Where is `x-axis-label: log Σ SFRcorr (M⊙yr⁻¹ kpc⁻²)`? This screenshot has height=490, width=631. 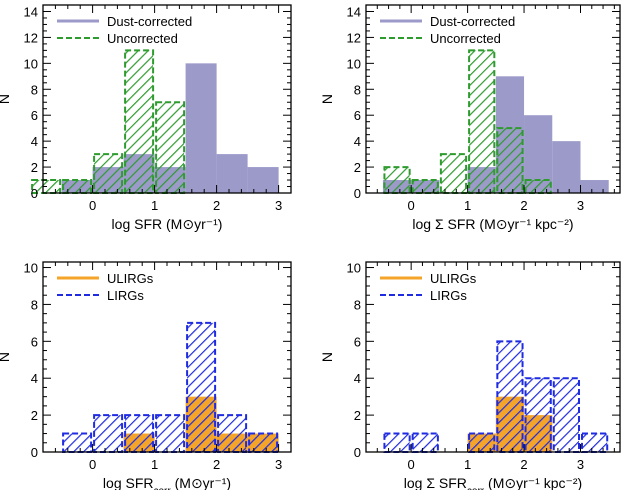 x-axis-label: log Σ SFRcorr (M⊙yr⁻¹ kpc⁻²) is located at coordinates (493, 482).